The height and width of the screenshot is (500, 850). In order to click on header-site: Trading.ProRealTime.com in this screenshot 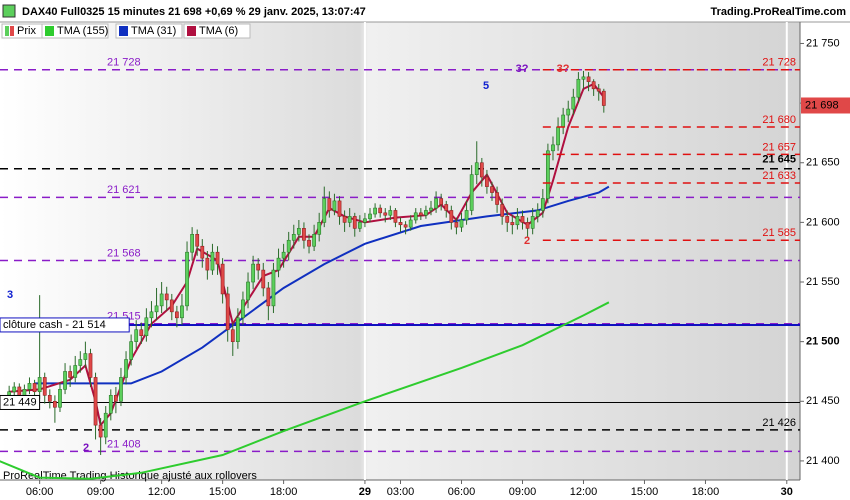, I will do `click(778, 12)`.